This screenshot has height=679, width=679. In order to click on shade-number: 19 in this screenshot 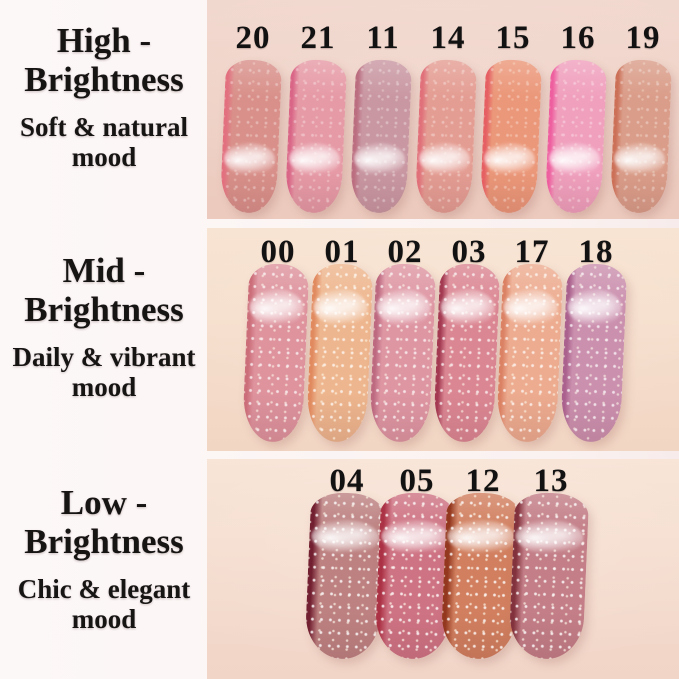, I will do `click(643, 38)`.